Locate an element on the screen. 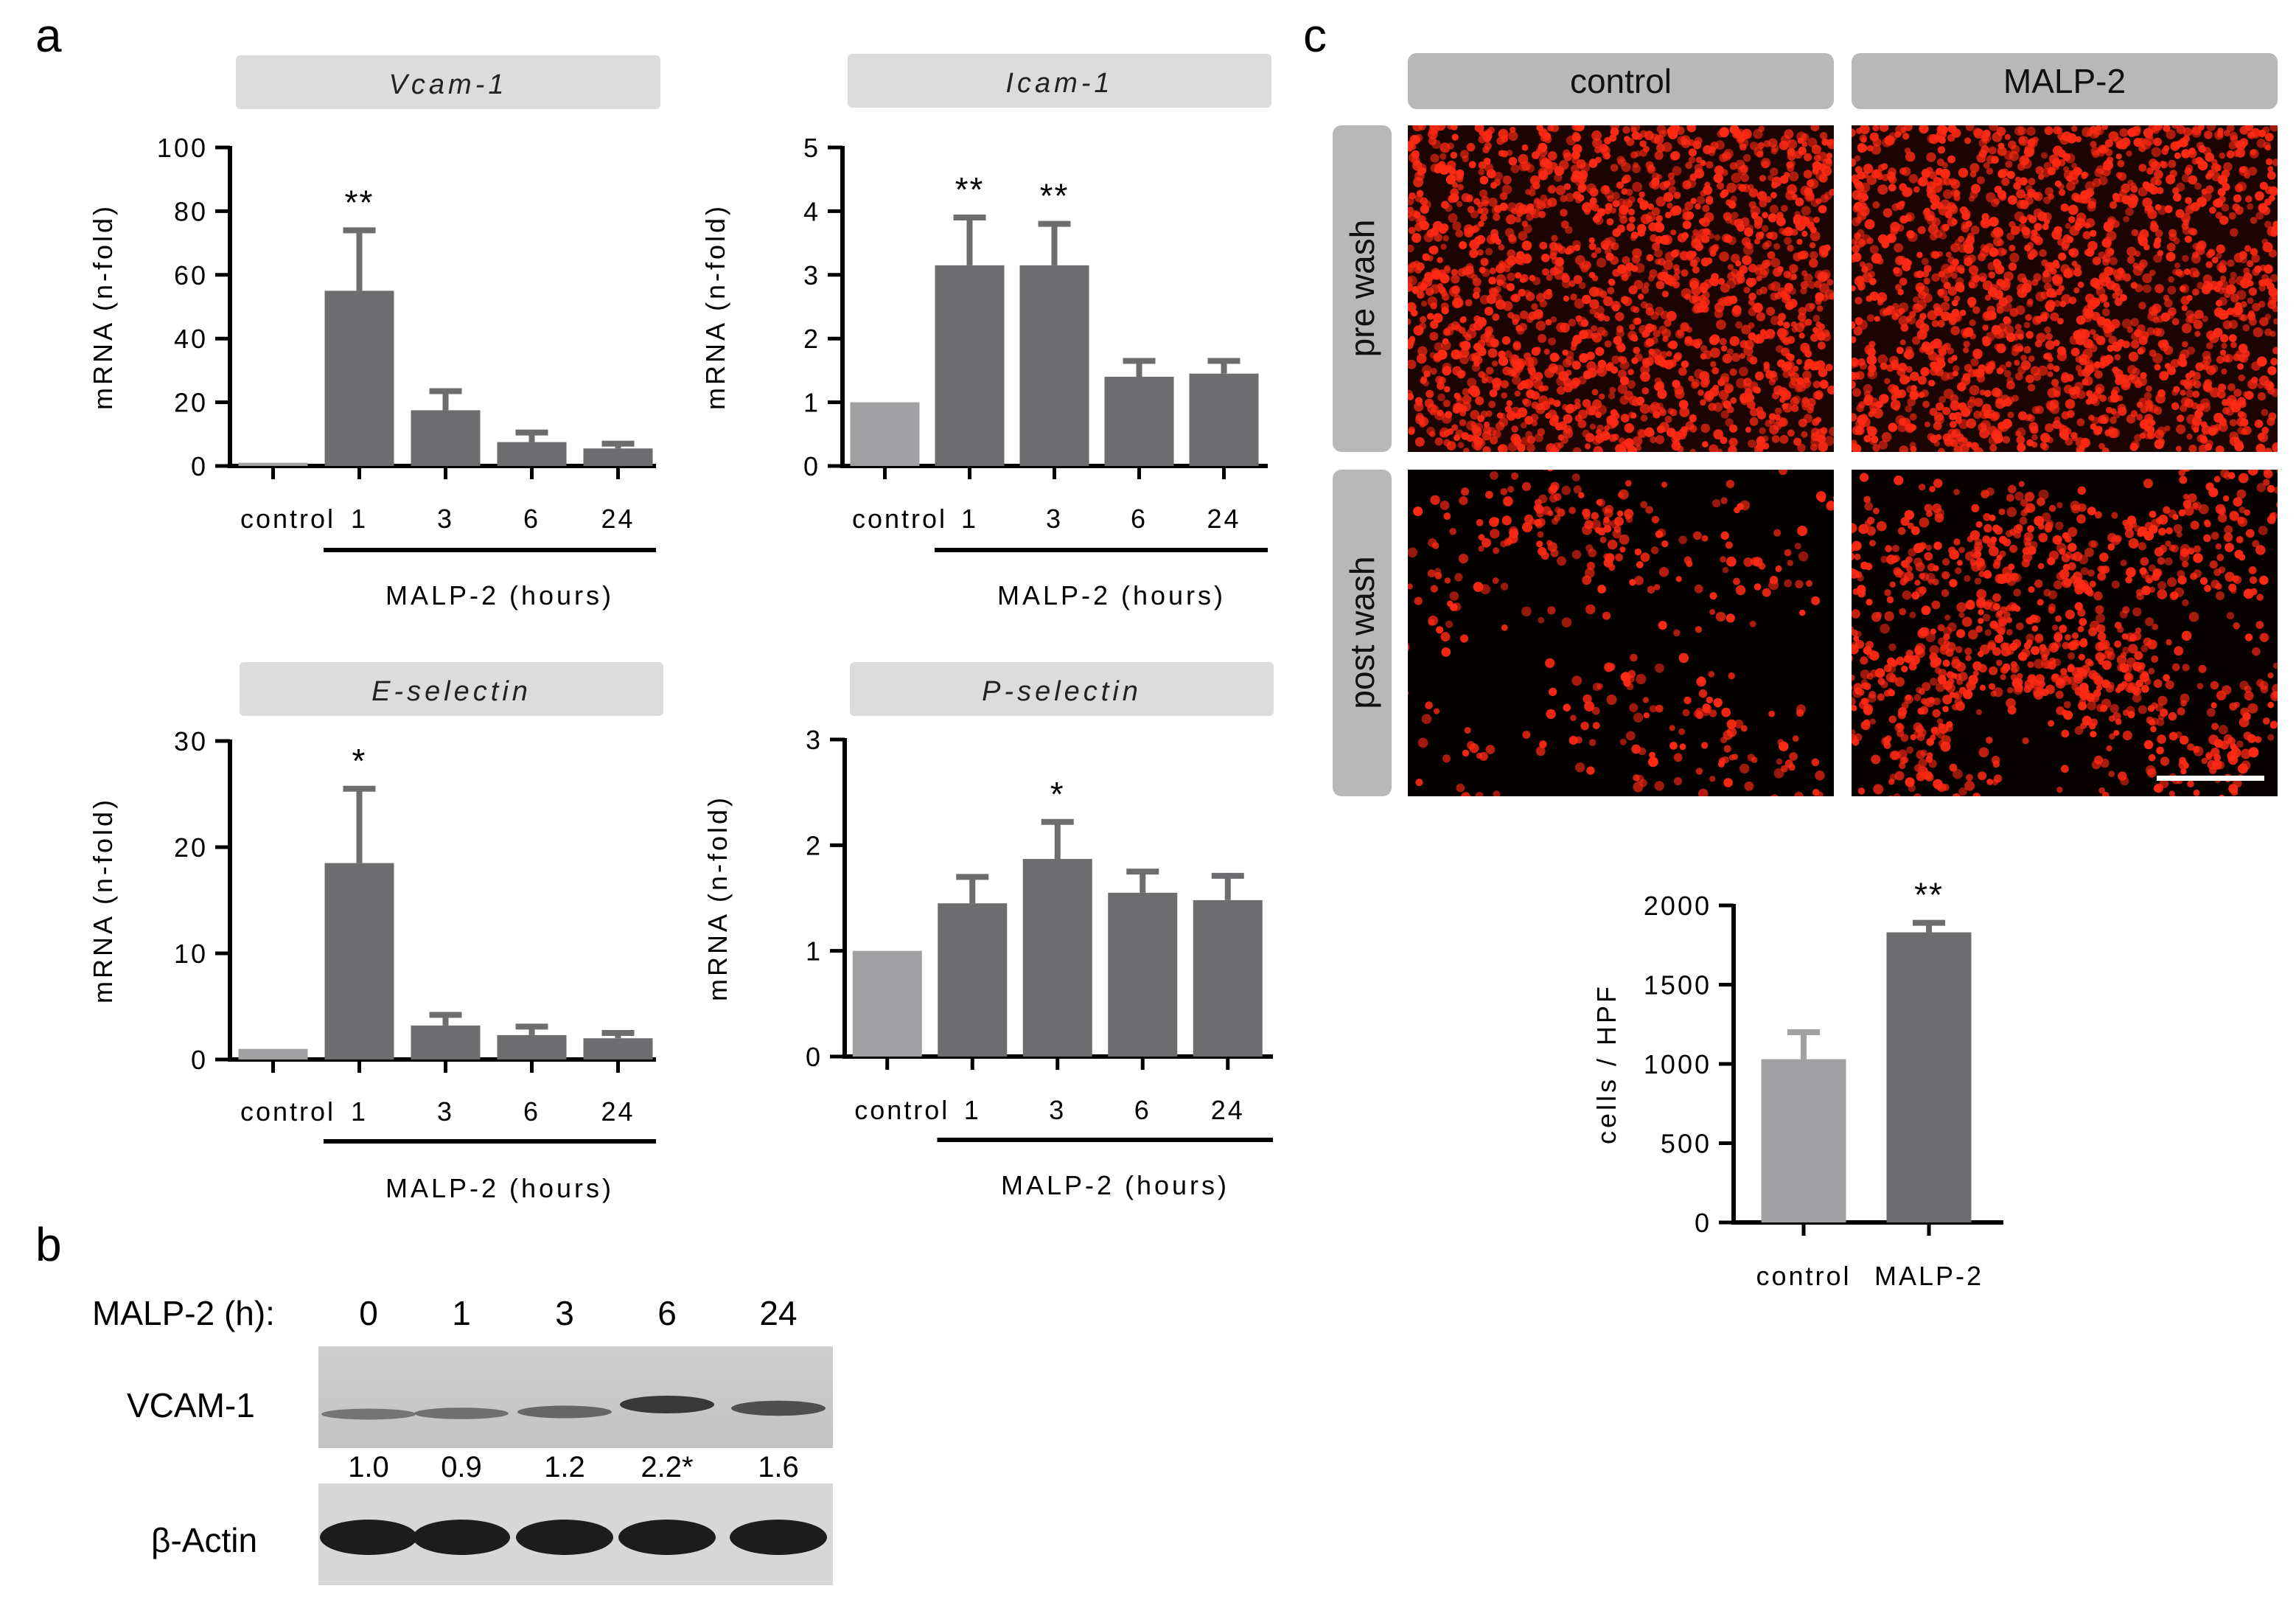  y-axis-label: mRNA (n-fold) is located at coordinates (715, 306).